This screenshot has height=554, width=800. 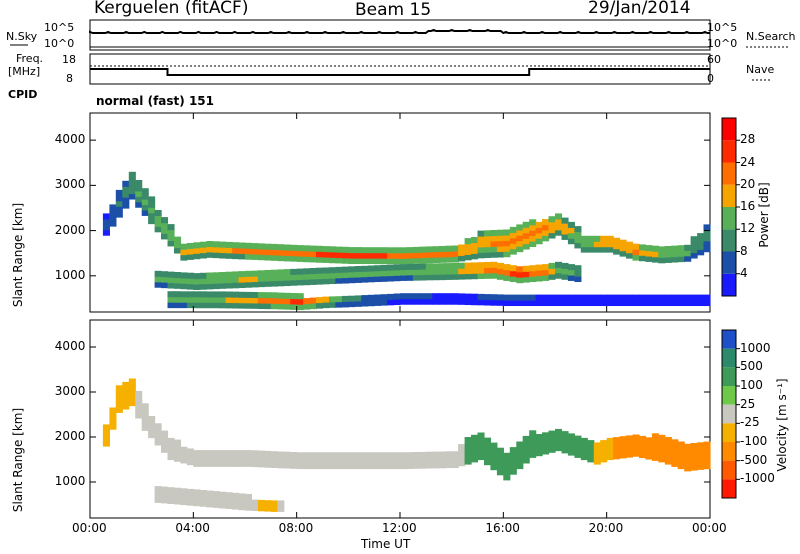 What do you see at coordinates (754, 441) in the screenshot?
I see `velocity-colorbar-tick-label: -100` at bounding box center [754, 441].